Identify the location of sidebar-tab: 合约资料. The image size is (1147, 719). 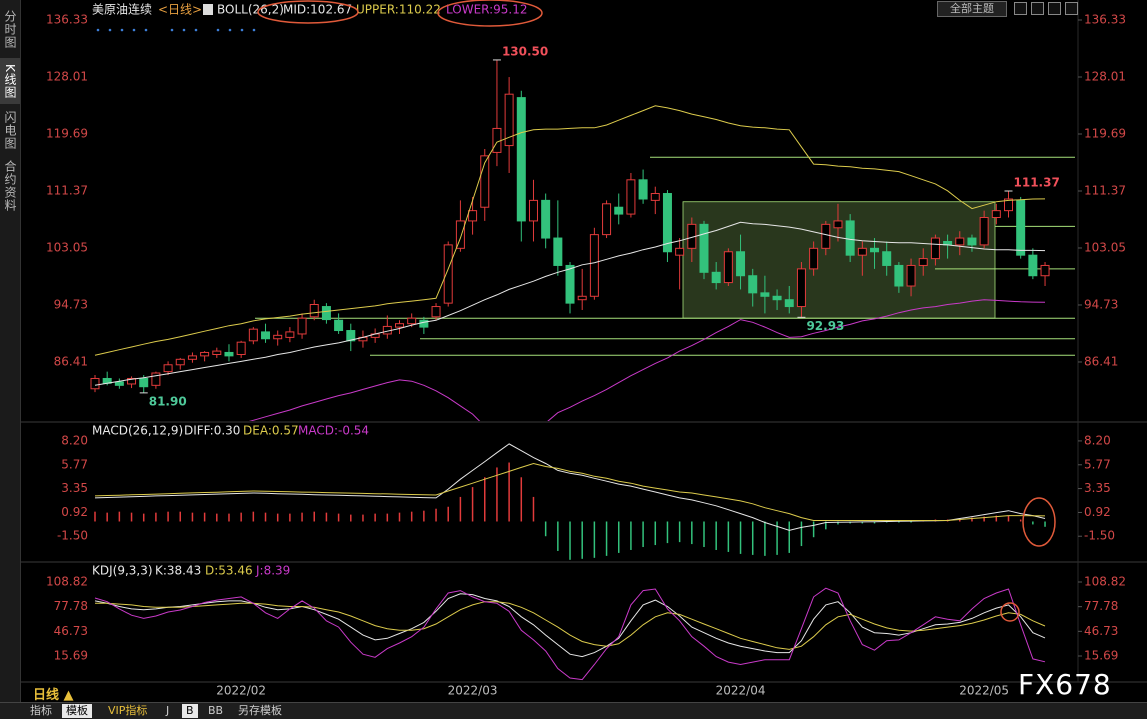
(10, 186).